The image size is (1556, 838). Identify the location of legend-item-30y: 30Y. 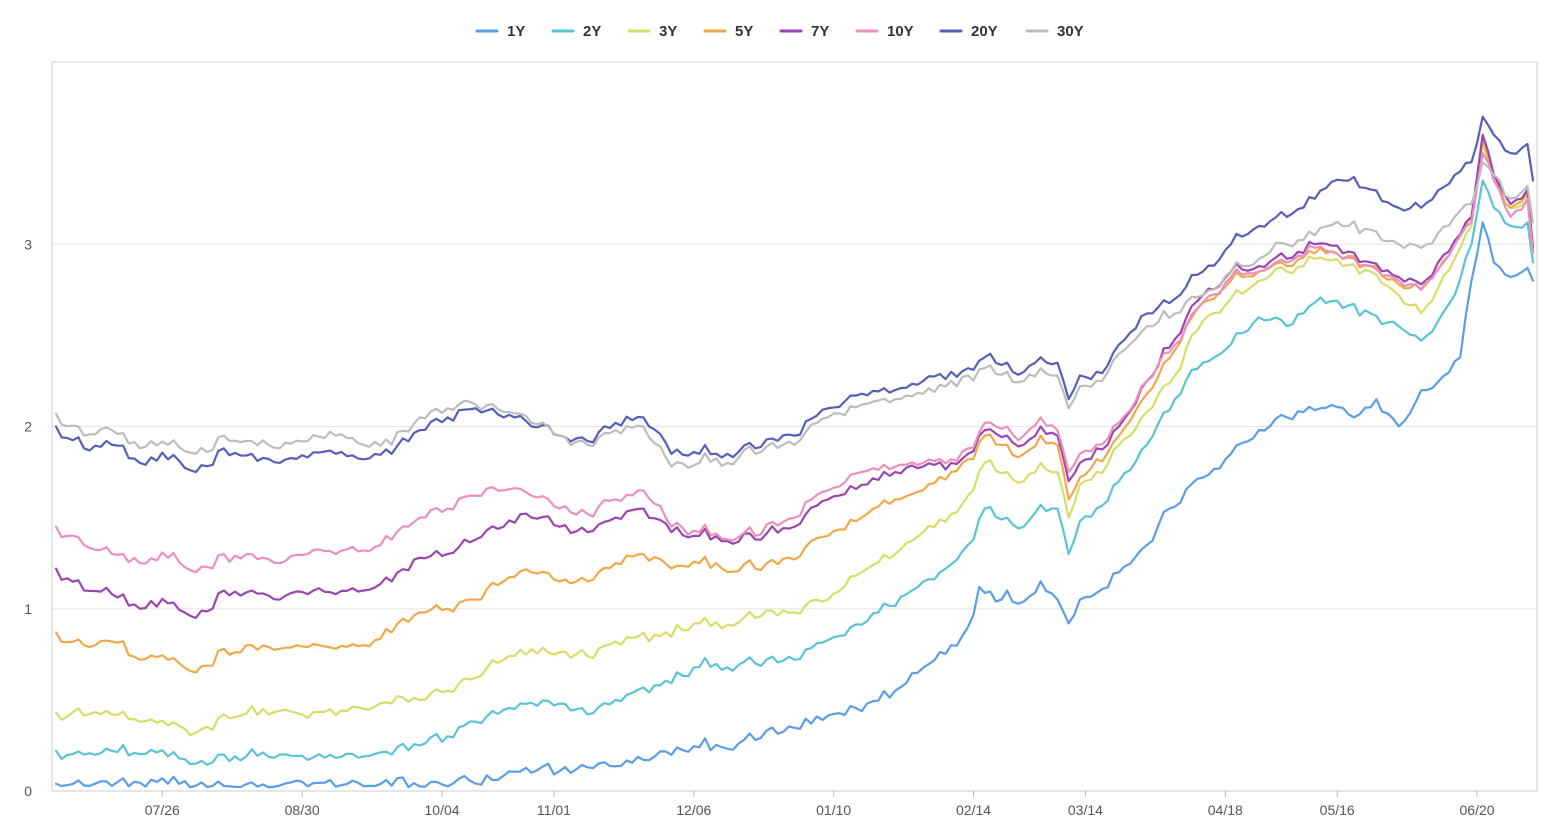
(1054, 31).